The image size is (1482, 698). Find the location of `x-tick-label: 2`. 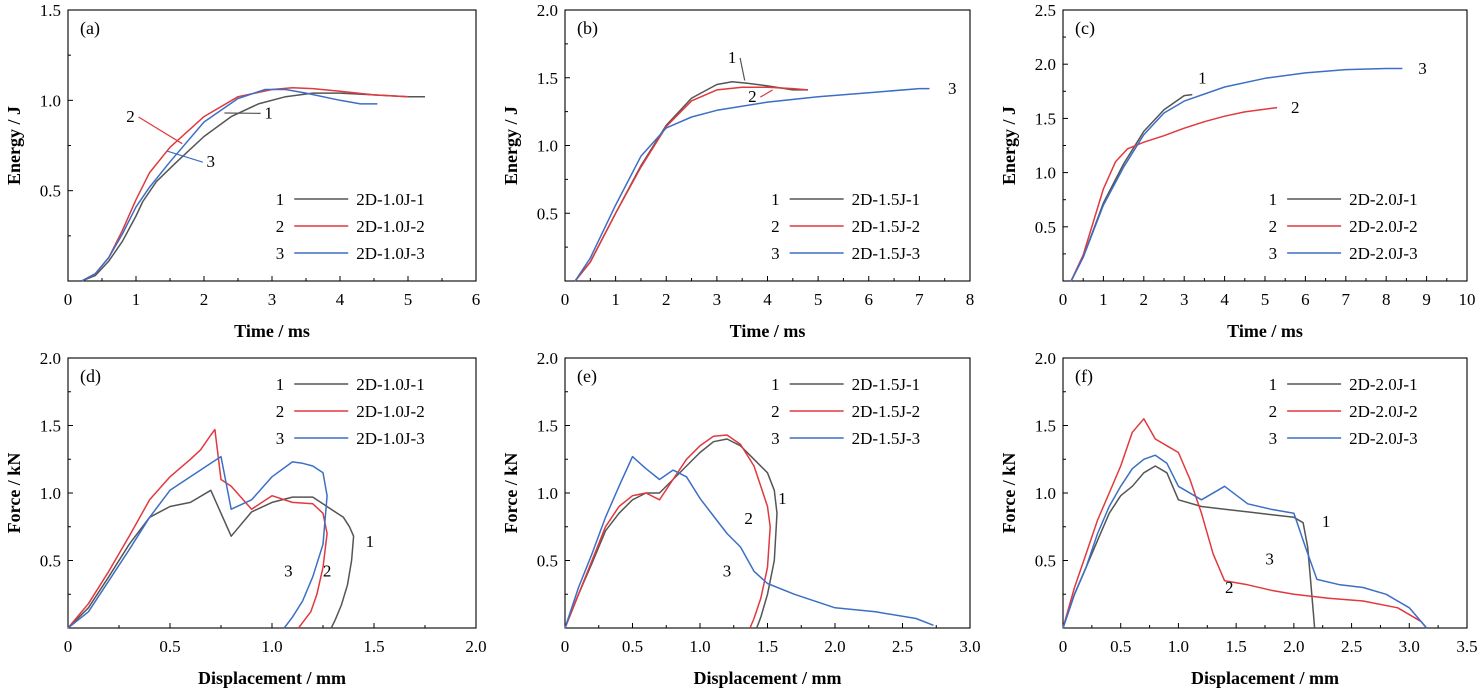

x-tick-label: 2 is located at coordinates (666, 299).